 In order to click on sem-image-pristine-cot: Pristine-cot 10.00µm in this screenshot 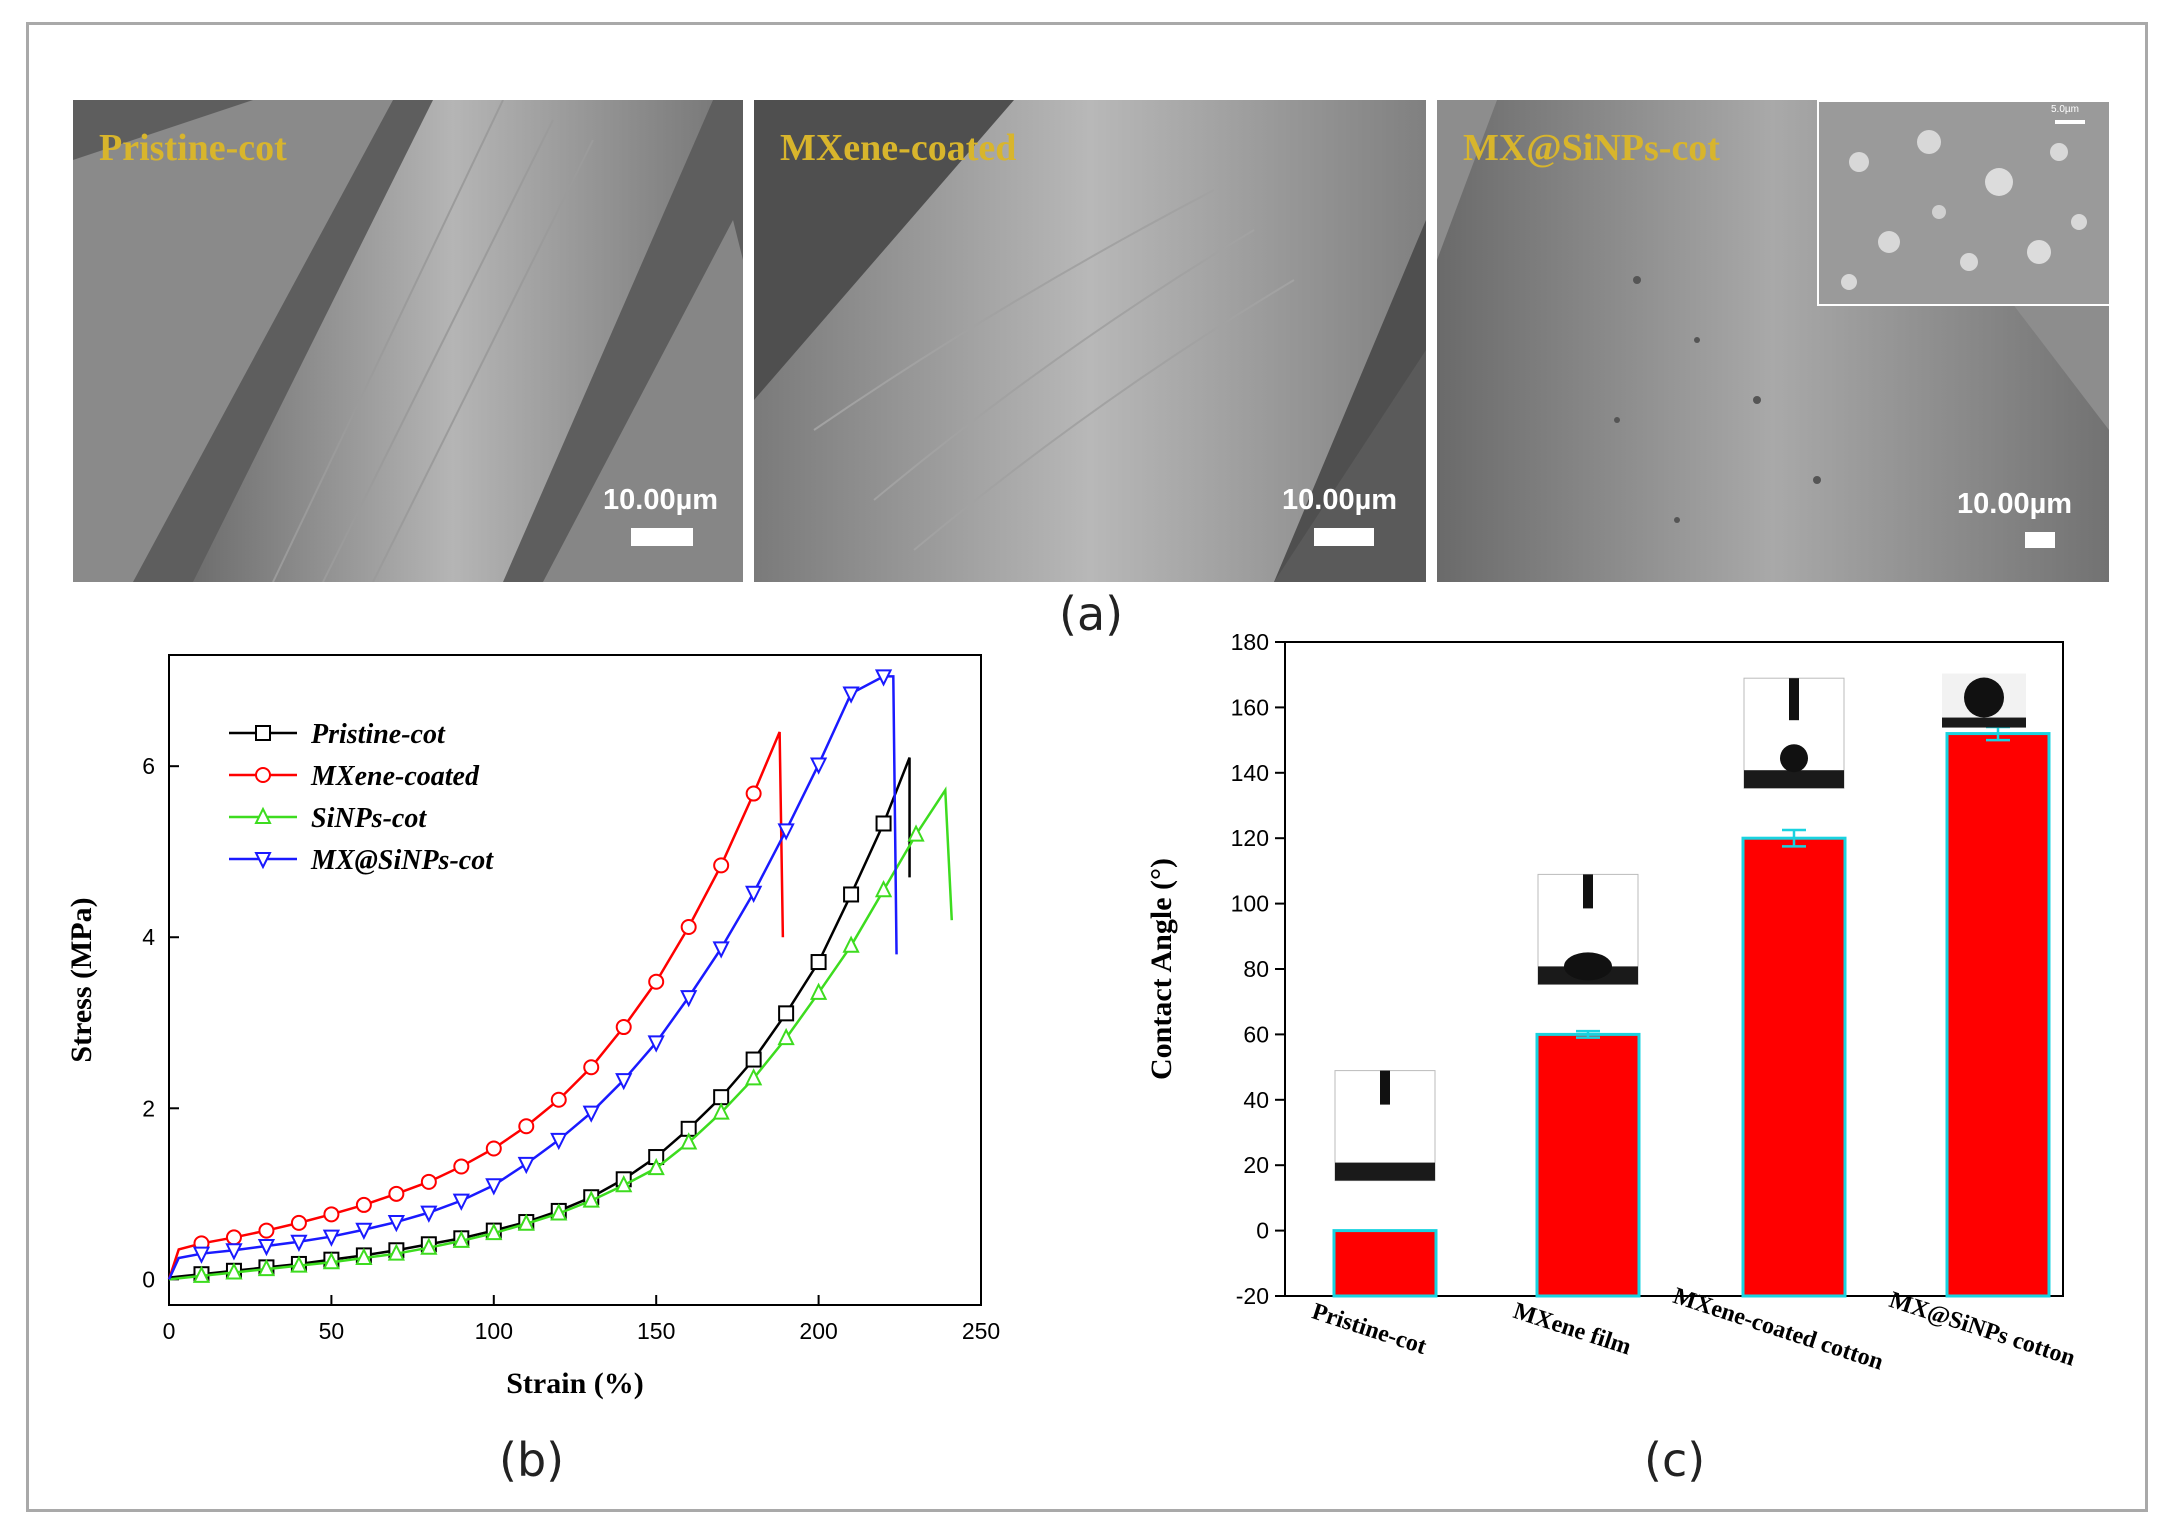, I will do `click(408, 341)`.